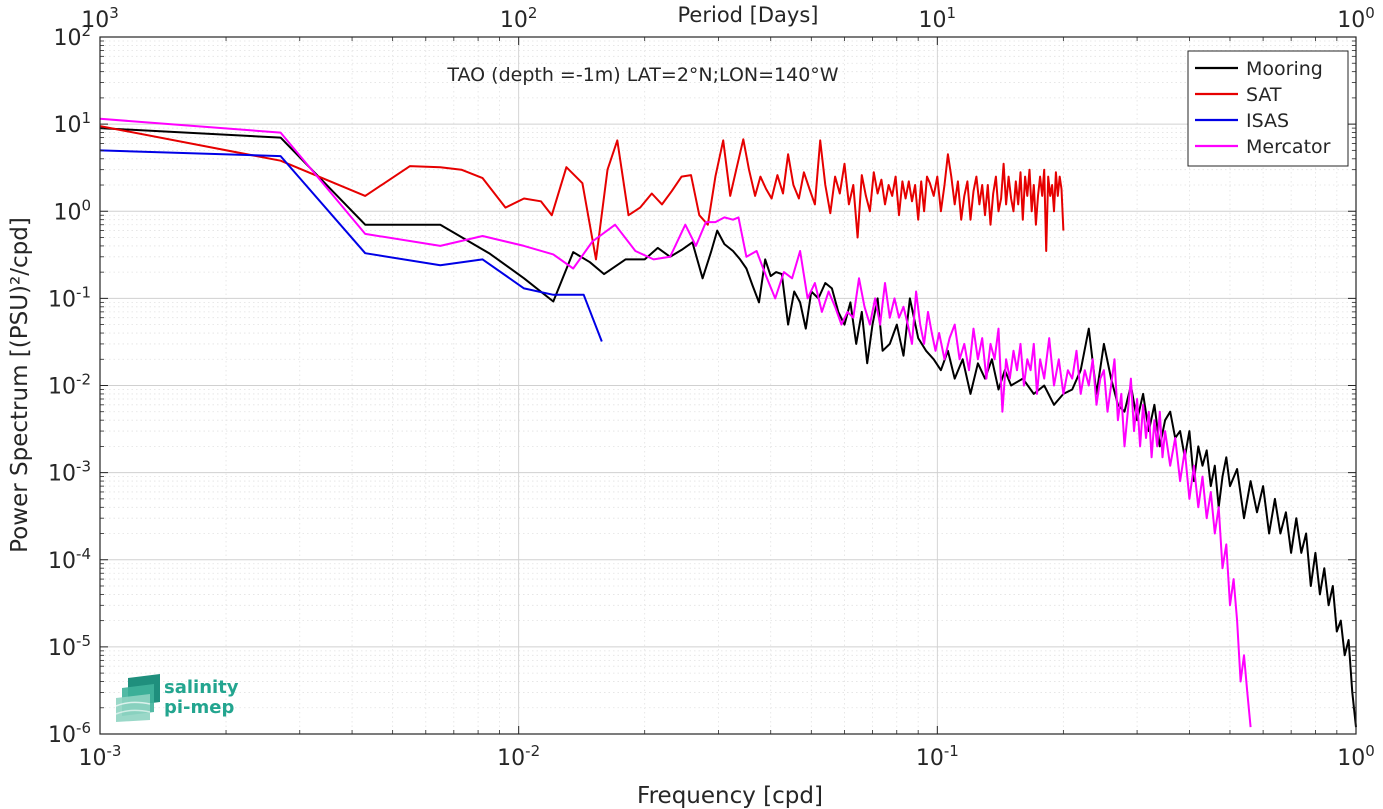  I want to click on legend-label-isas: ISAS, so click(1267, 121).